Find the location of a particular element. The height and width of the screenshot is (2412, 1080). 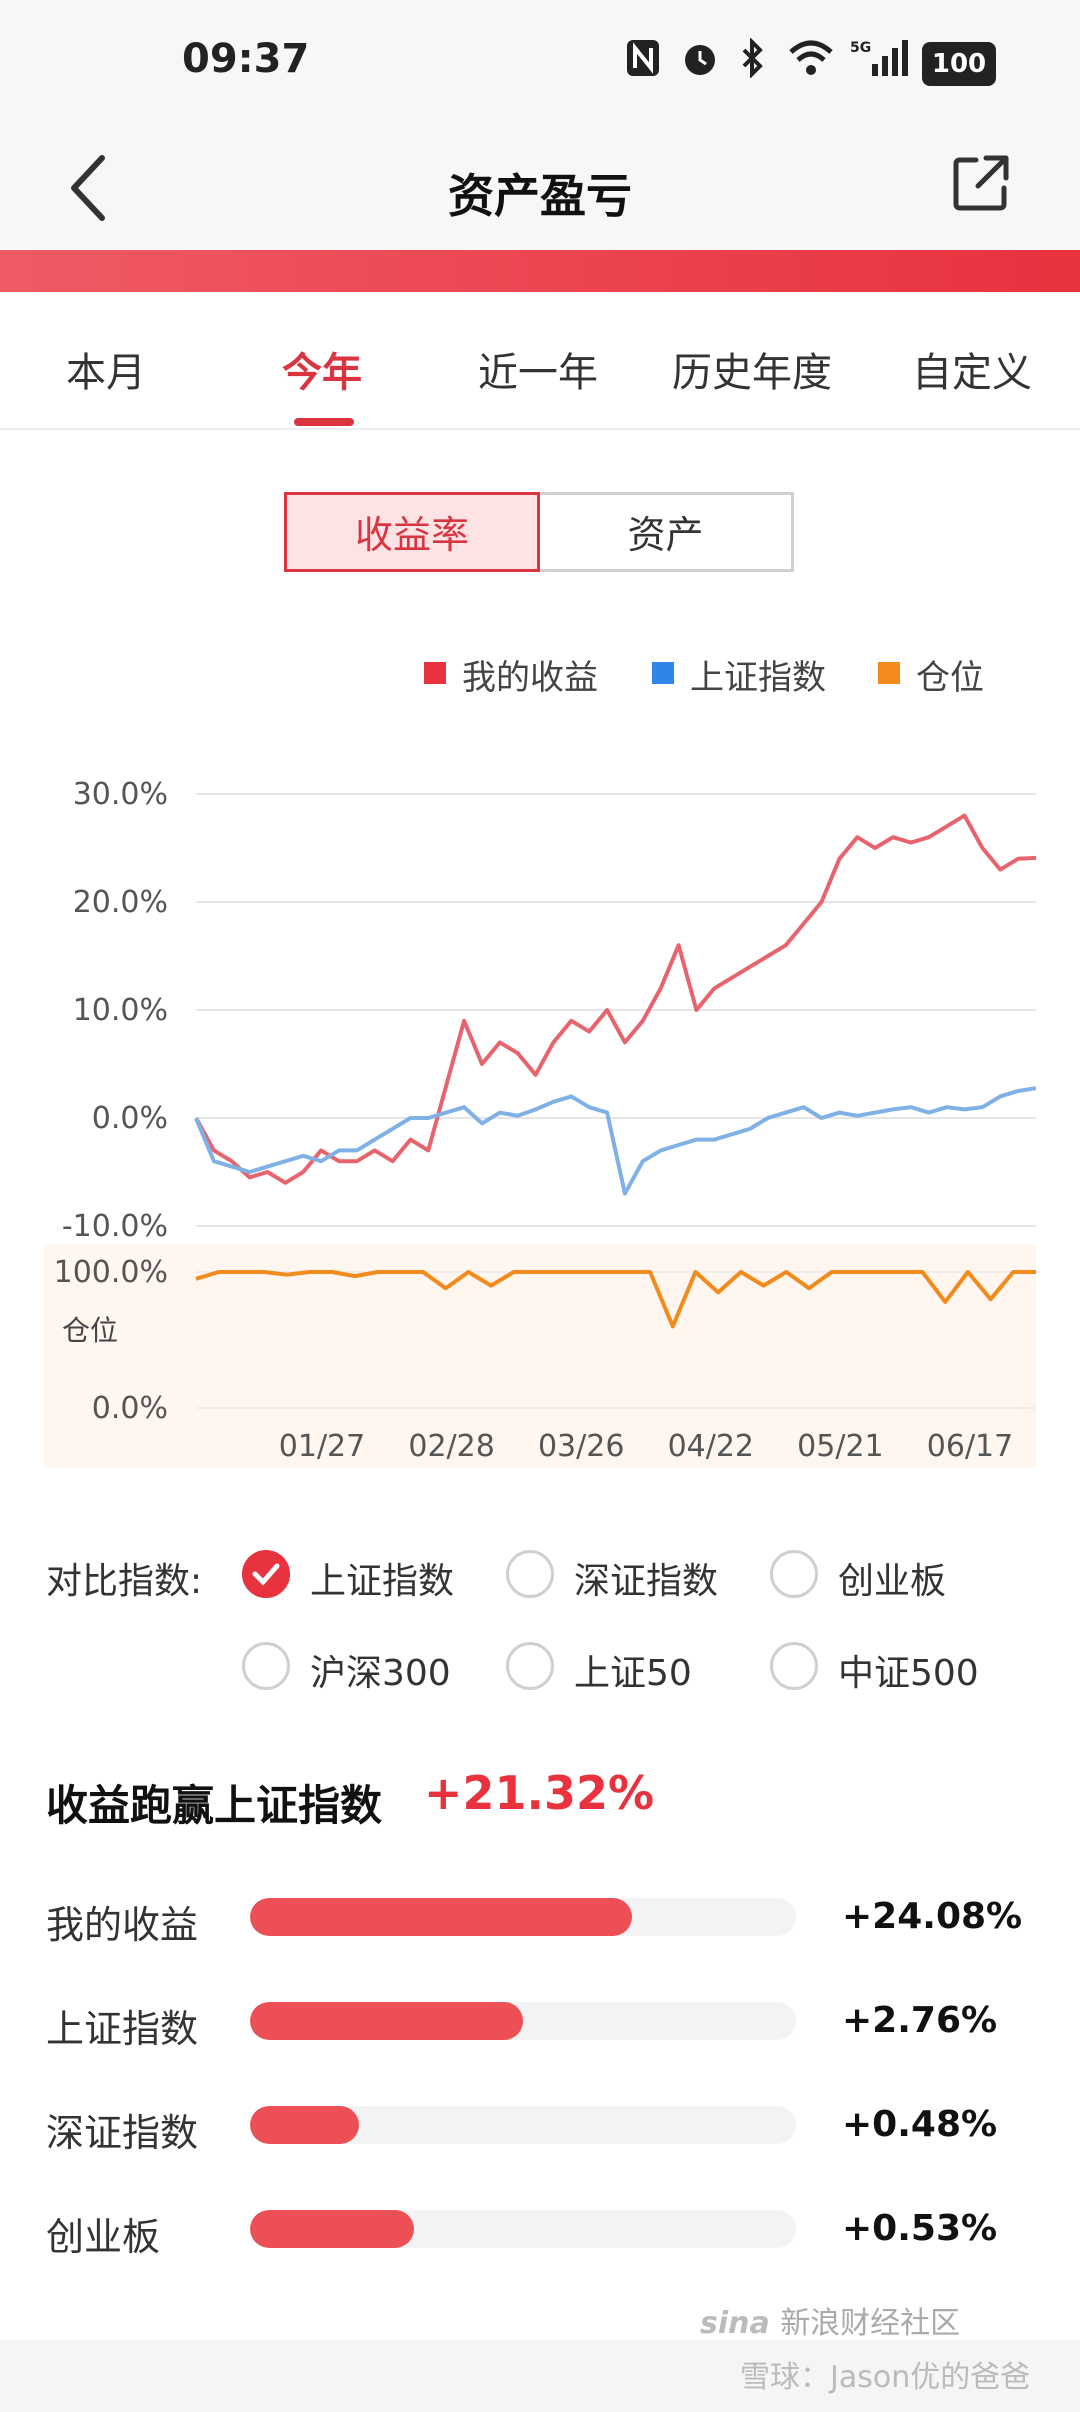

row-sh-index-value: +2.76% is located at coordinates (920, 2020).